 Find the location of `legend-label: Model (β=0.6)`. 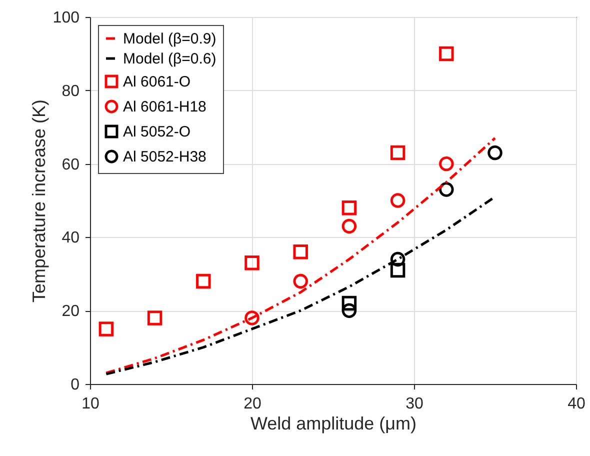

legend-label: Model (β=0.6) is located at coordinates (169, 59).